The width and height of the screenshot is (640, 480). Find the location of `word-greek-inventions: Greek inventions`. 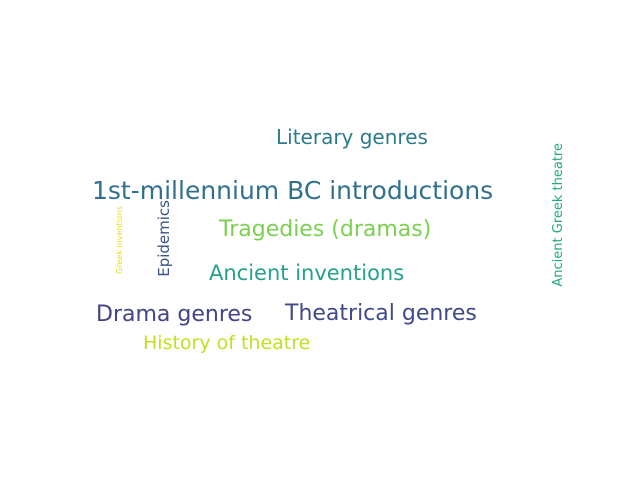

word-greek-inventions: Greek inventions is located at coordinates (119, 240).